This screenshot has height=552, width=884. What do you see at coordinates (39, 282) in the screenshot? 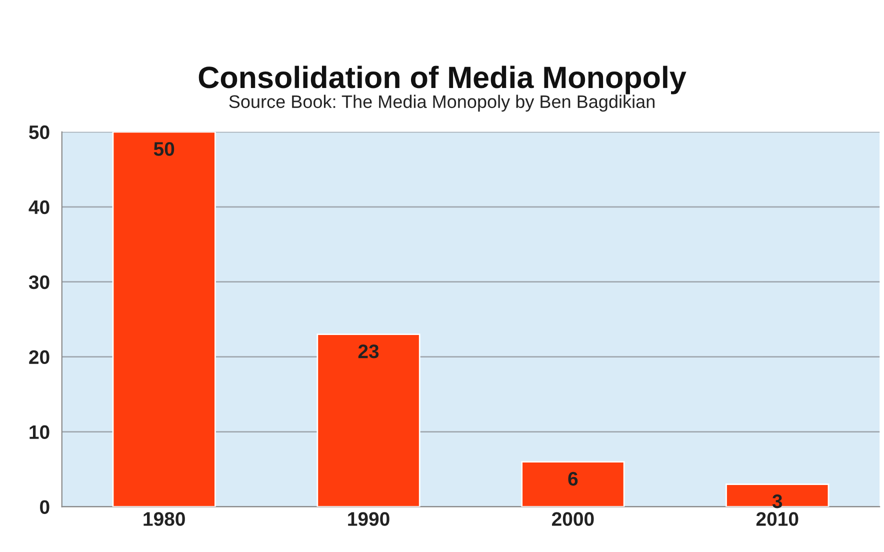
I see `y-tick-label: 30` at bounding box center [39, 282].